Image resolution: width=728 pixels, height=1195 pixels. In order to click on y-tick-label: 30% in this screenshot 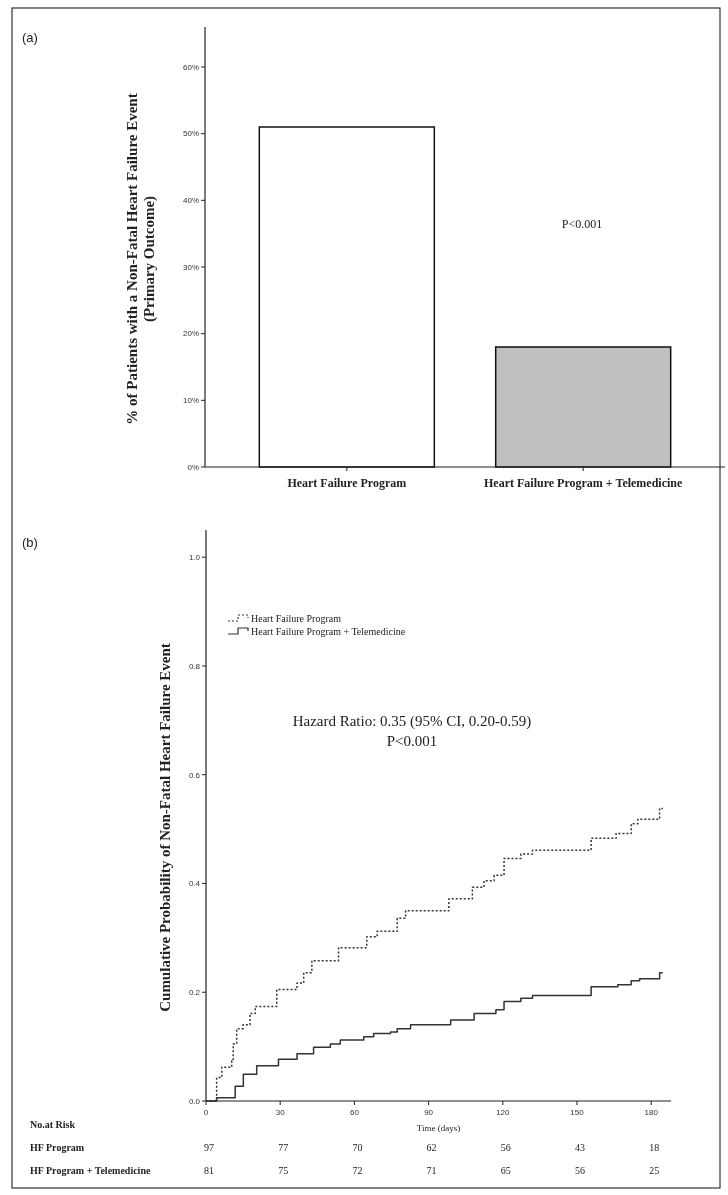, I will do `click(190, 267)`.